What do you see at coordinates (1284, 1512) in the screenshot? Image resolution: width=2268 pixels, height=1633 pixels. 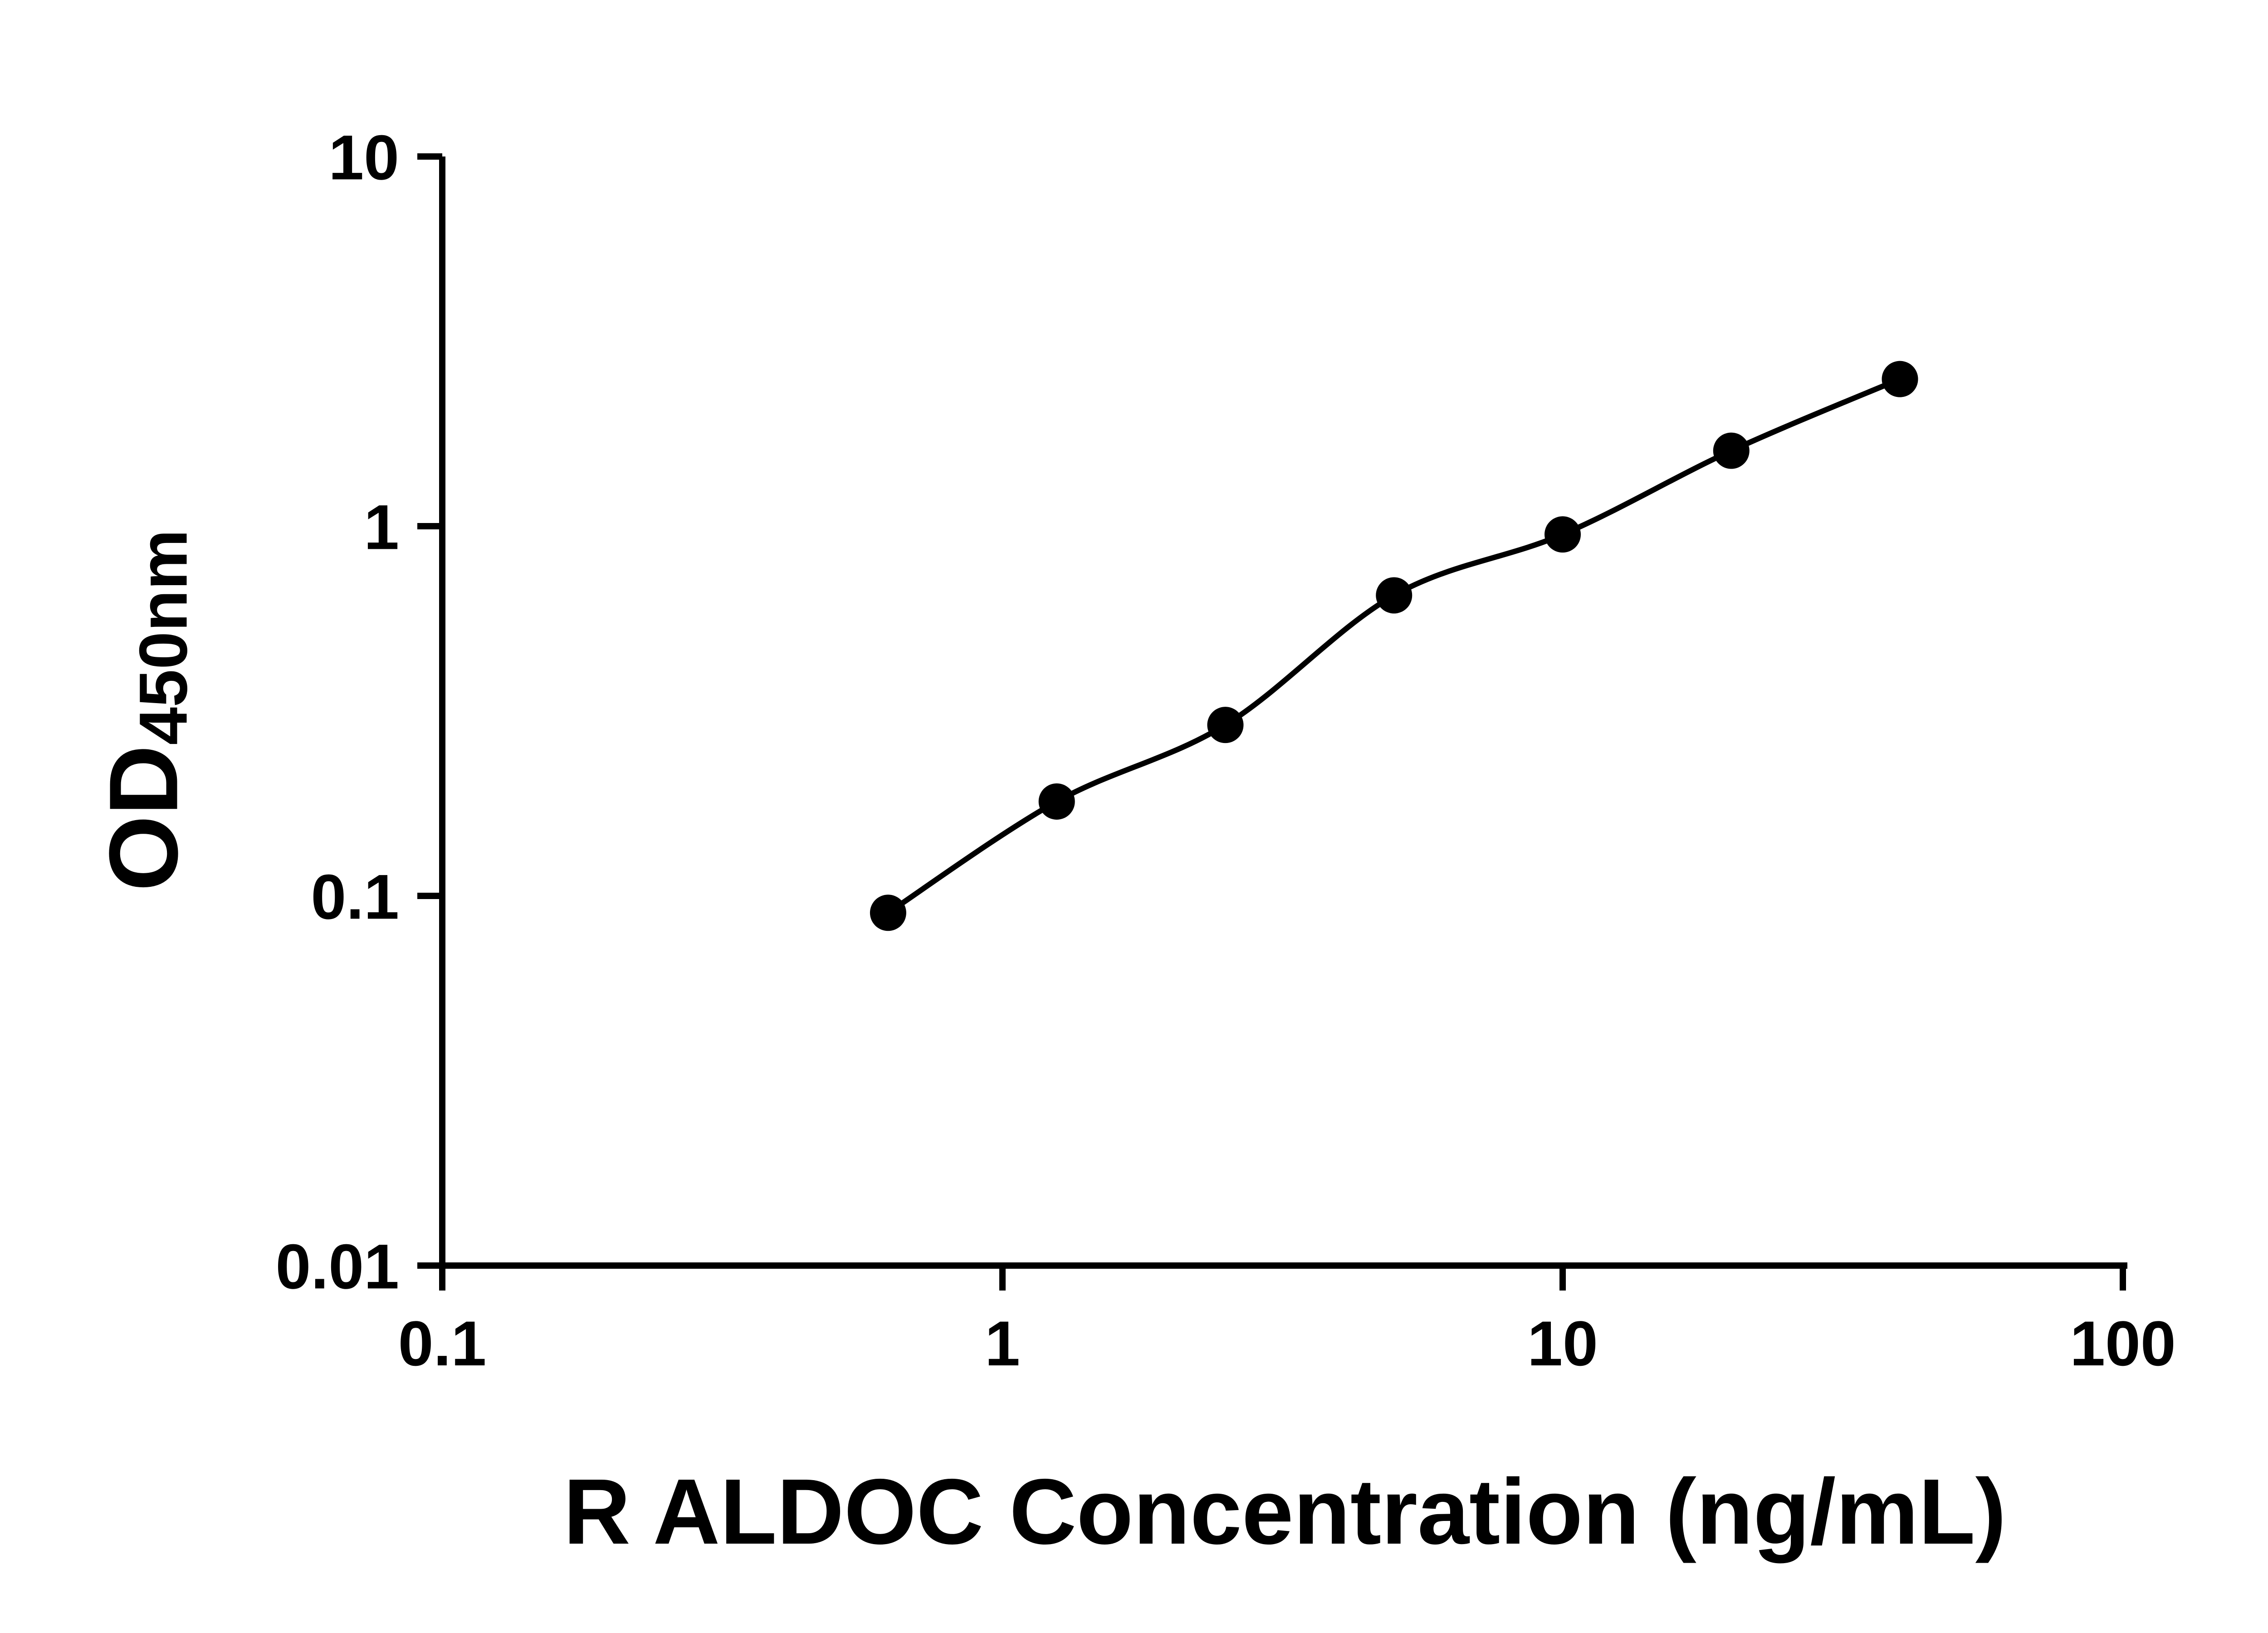 I see `x-axis-label: R ALDOC Concentration (ng/mL)` at bounding box center [1284, 1512].